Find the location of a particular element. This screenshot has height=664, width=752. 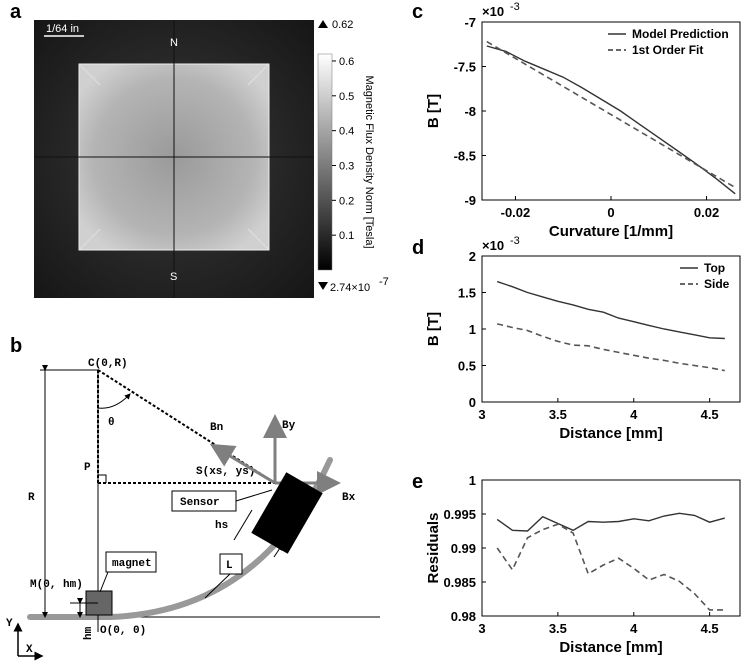

panel-a-label: a is located at coordinates (16, 12).